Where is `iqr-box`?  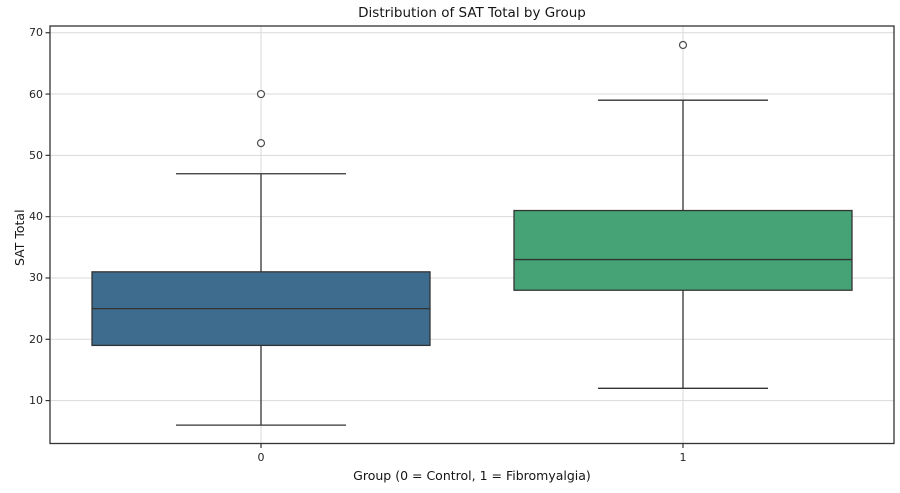
iqr-box is located at coordinates (683, 250).